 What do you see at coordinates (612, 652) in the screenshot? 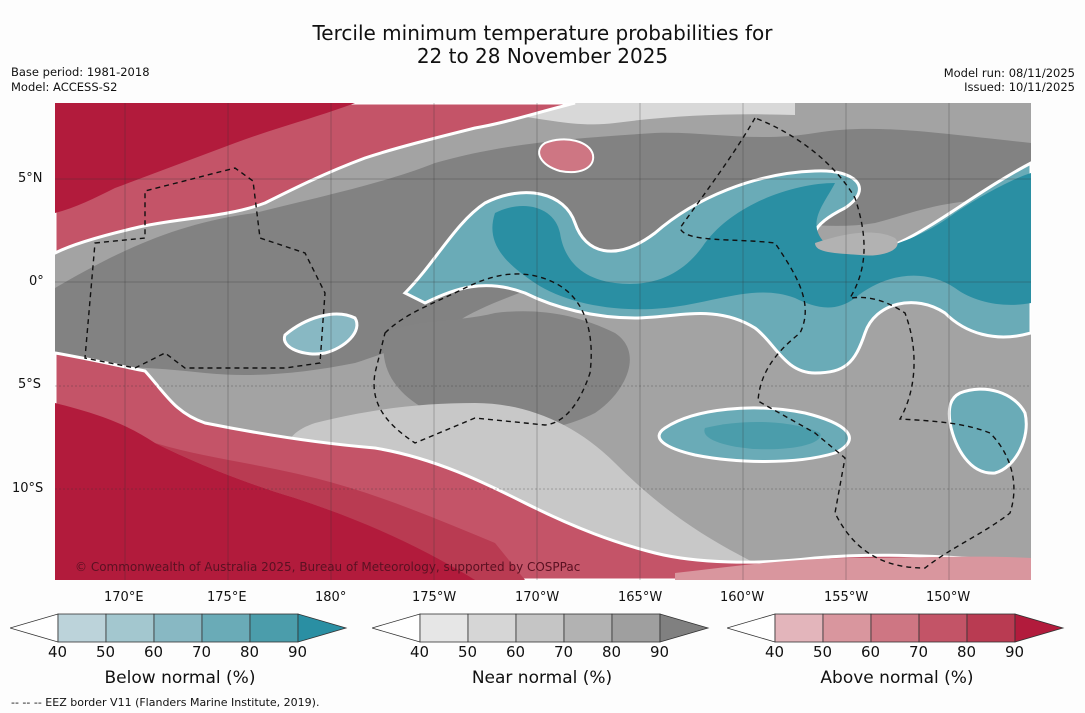
I see `colorbar-near-tick-80: 80` at bounding box center [612, 652].